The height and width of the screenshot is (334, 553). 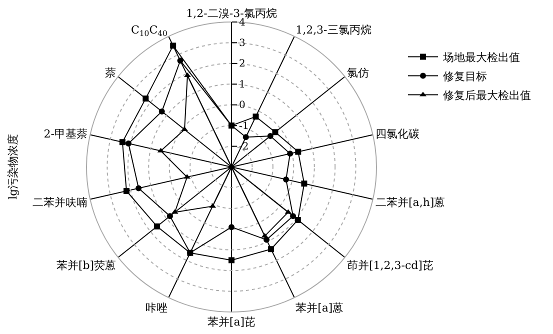 What do you see at coordinates (242, 22) in the screenshot?
I see `y-tick-label: 4` at bounding box center [242, 22].